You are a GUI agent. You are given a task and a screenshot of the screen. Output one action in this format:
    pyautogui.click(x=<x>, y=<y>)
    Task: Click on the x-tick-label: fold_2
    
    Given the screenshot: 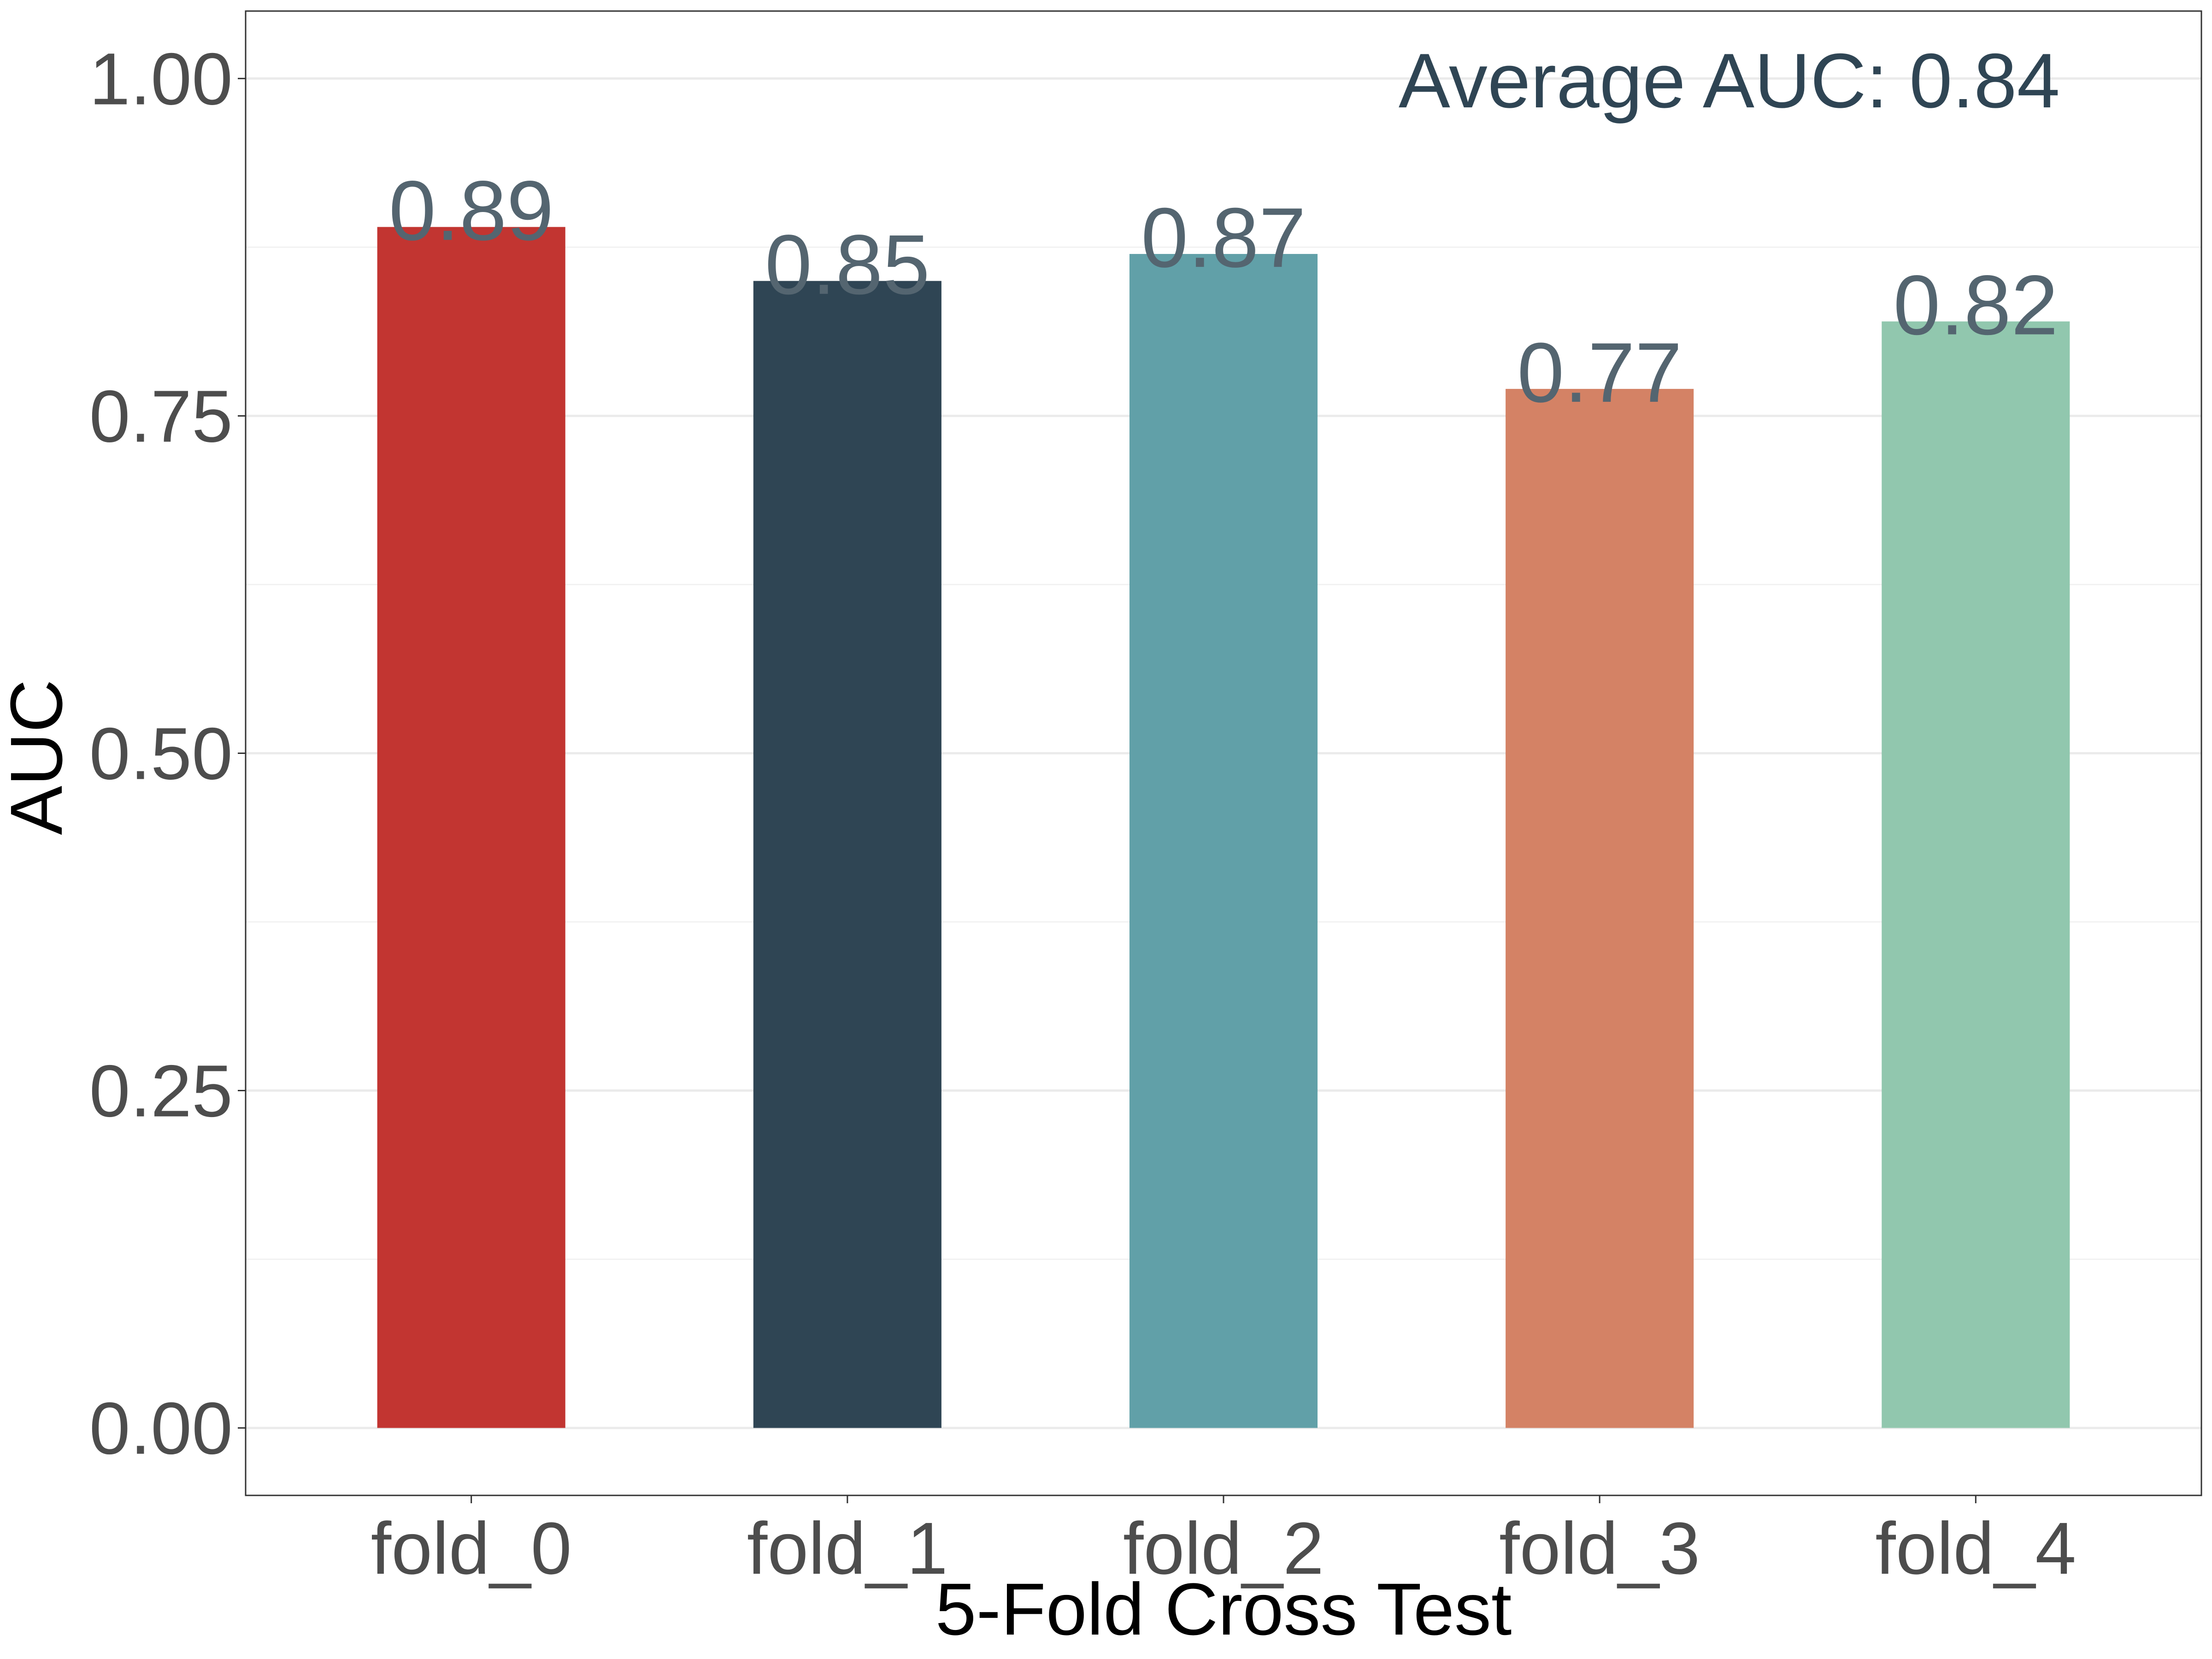 What is the action you would take?
    pyautogui.click(x=1223, y=1548)
    